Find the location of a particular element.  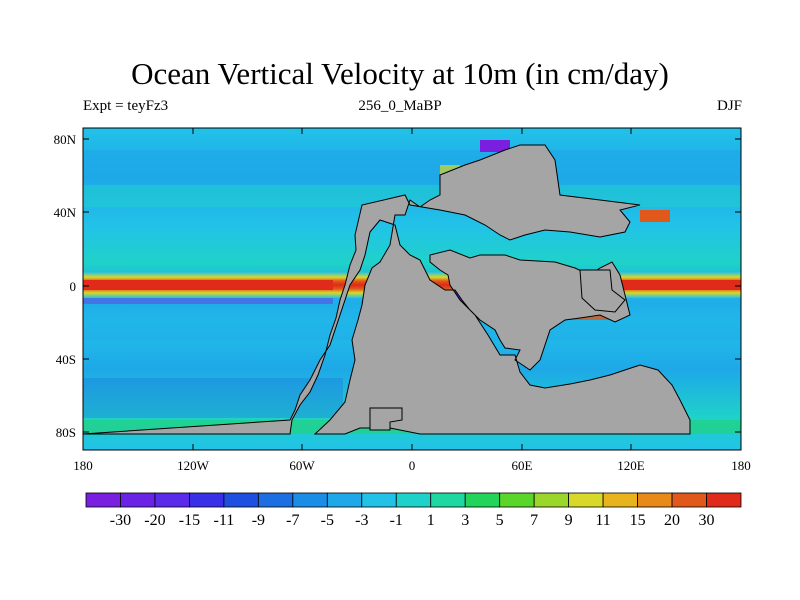

colorbar-label: -20 is located at coordinates (154, 520).